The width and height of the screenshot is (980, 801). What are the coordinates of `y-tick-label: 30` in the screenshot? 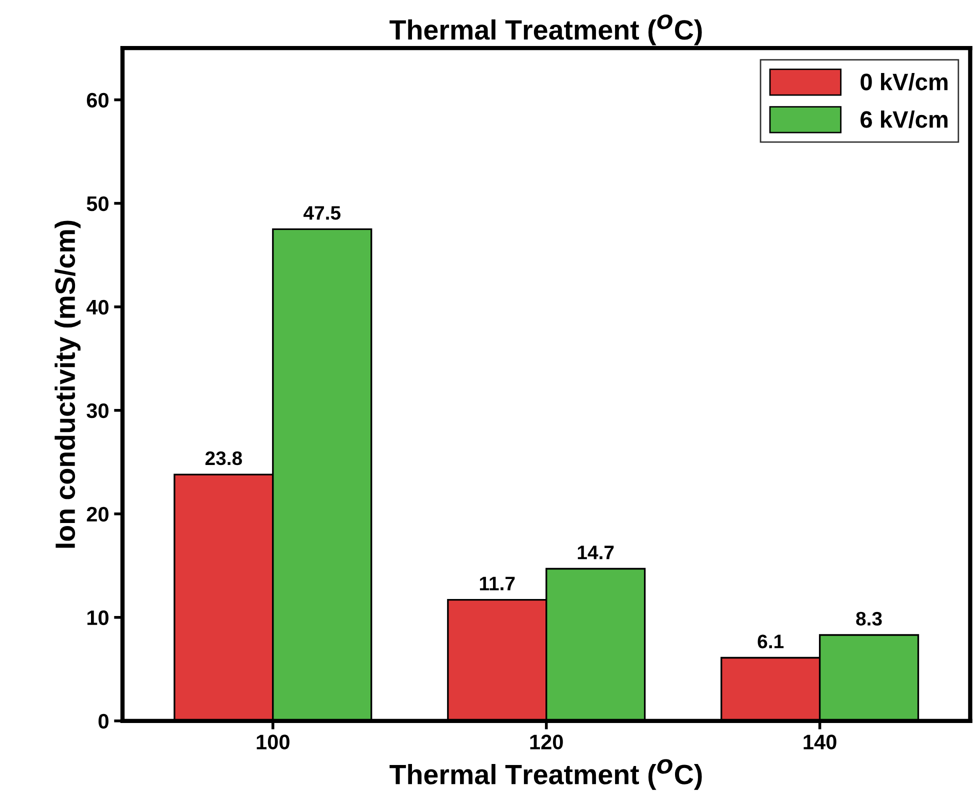 It's located at (97, 410).